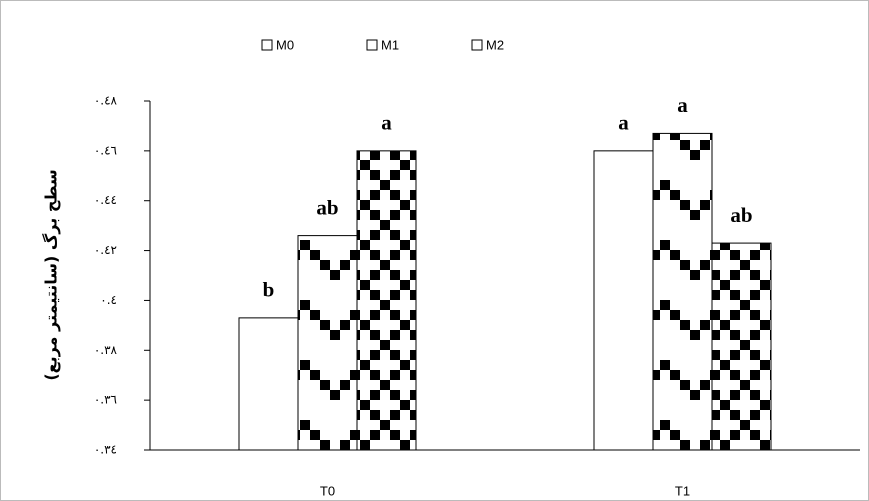  Describe the element at coordinates (105, 150) in the screenshot. I see `y-tick-label: ٠.٤٦` at that location.